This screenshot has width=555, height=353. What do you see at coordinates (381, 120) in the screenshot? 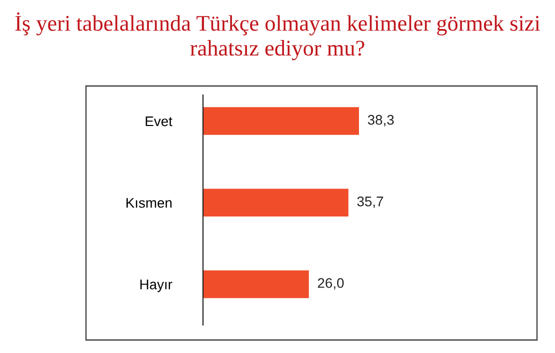
I see `data-label: 38,3` at bounding box center [381, 120].